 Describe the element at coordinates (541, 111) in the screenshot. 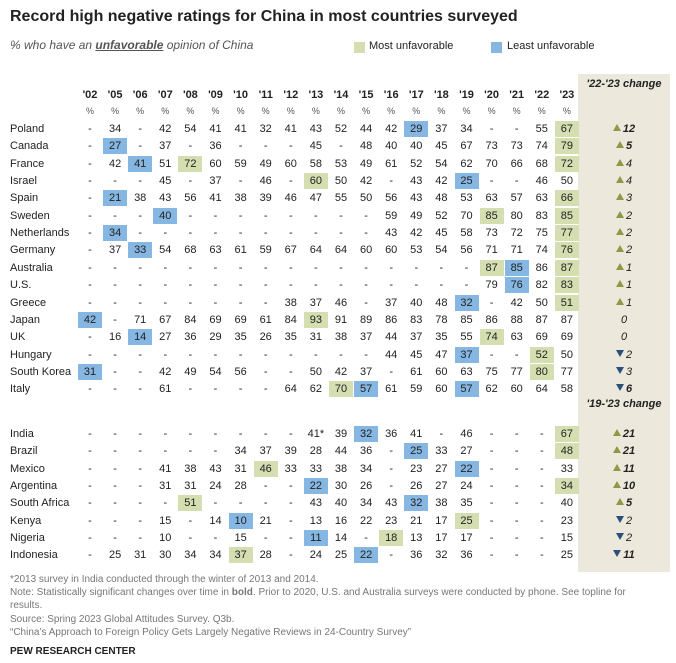

I see `unit-label: %` at that location.